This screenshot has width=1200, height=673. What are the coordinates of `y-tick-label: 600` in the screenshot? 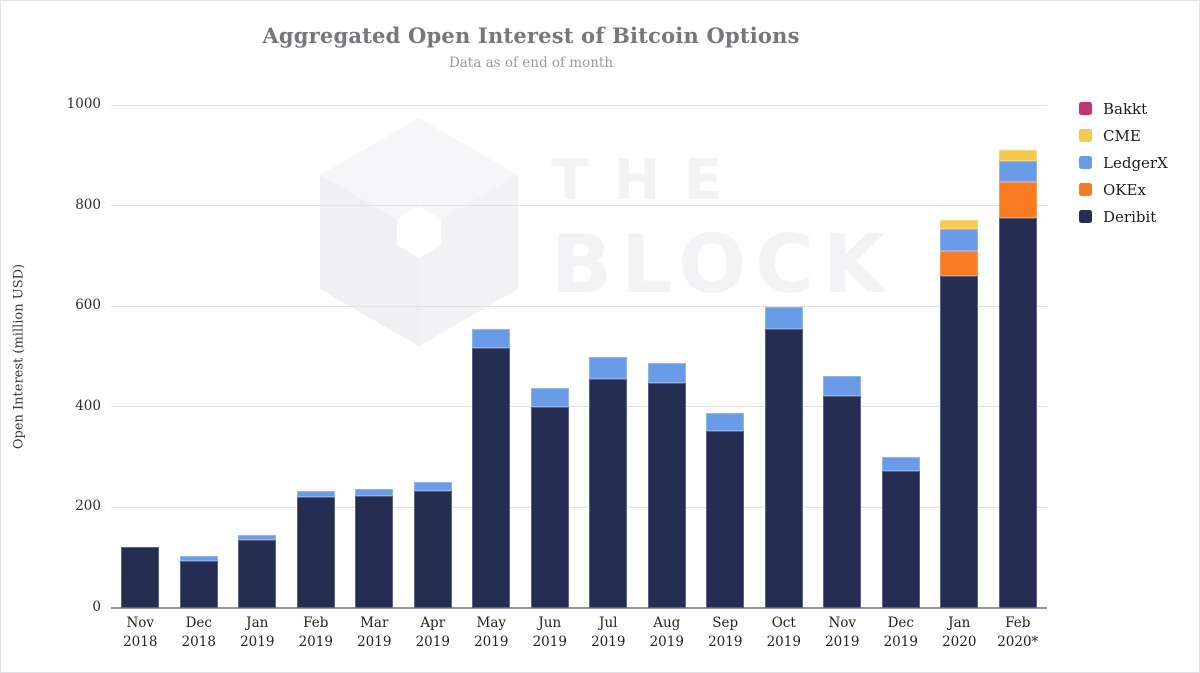 It's located at (88, 305).